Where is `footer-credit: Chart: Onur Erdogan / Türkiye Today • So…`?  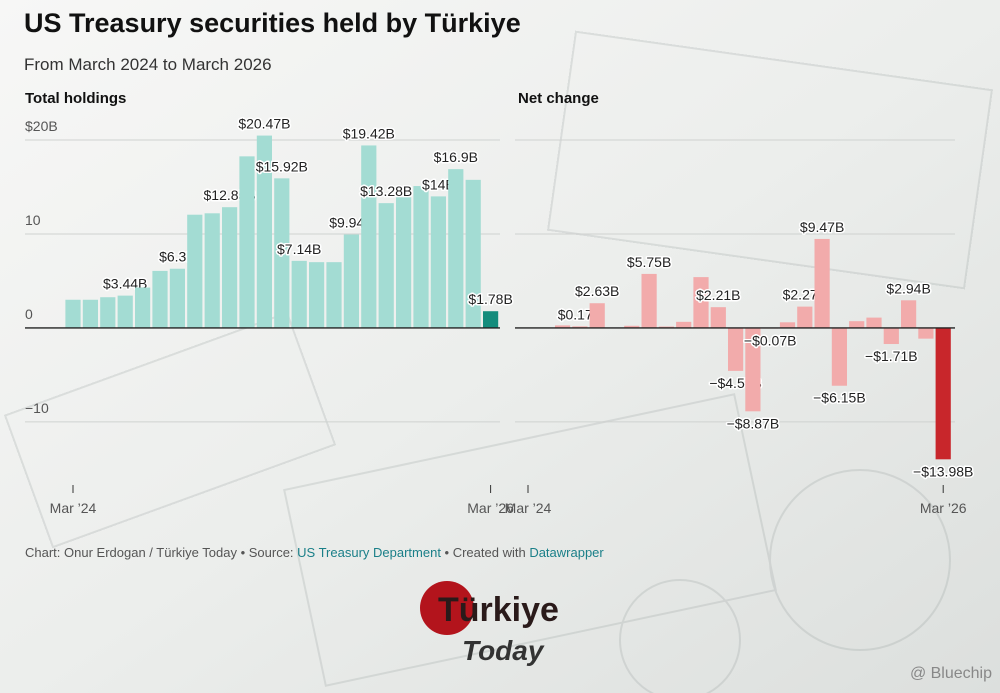 footer-credit: Chart: Onur Erdogan / Türkiye Today • So… is located at coordinates (161, 552).